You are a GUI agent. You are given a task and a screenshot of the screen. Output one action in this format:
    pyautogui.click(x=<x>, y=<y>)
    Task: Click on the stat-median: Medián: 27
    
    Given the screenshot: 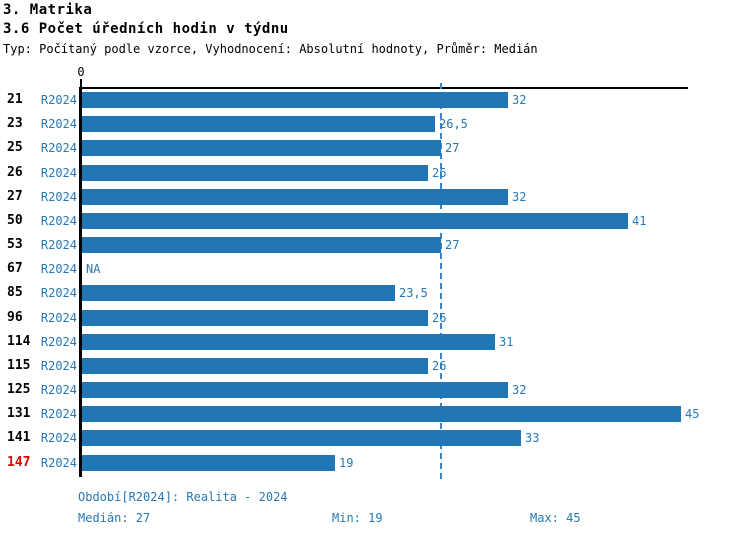 What is the action you would take?
    pyautogui.click(x=114, y=518)
    